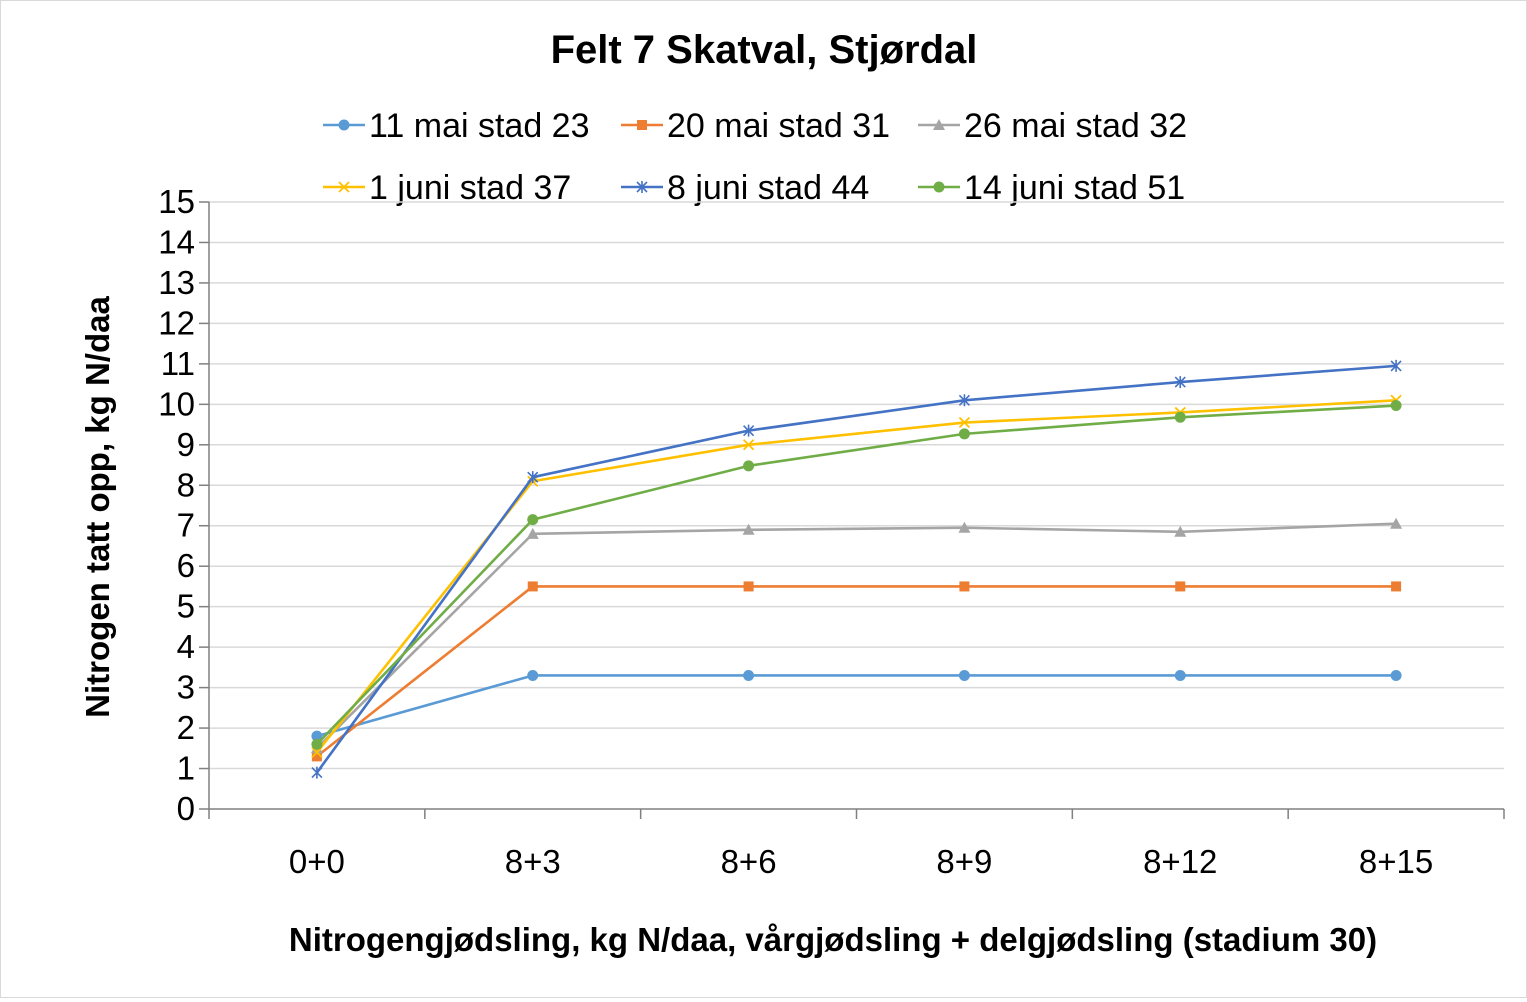  I want to click on legend-item: 1 juni stad 37, so click(447, 188).